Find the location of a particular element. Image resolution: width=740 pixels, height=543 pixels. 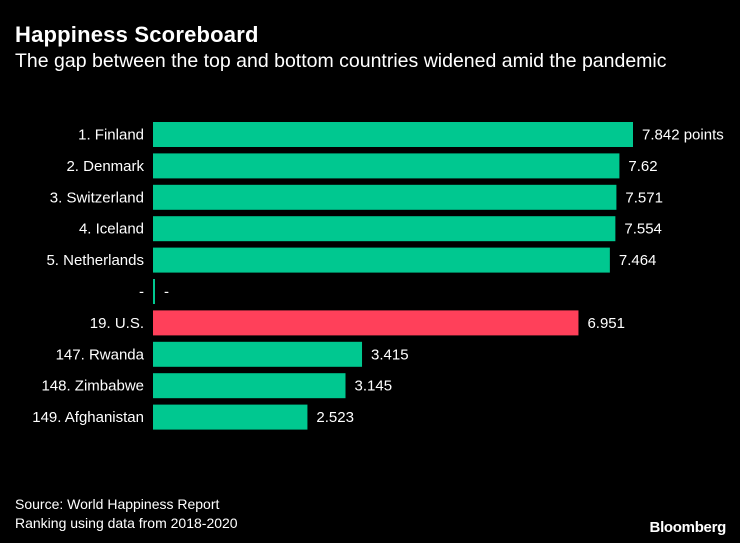

value-label: 3.145 is located at coordinates (374, 386).